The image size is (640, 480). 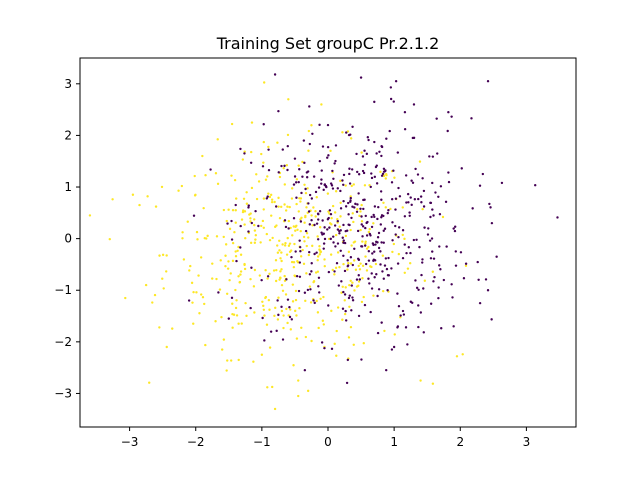 I want to click on x-tick-label: 0, so click(x=328, y=442).